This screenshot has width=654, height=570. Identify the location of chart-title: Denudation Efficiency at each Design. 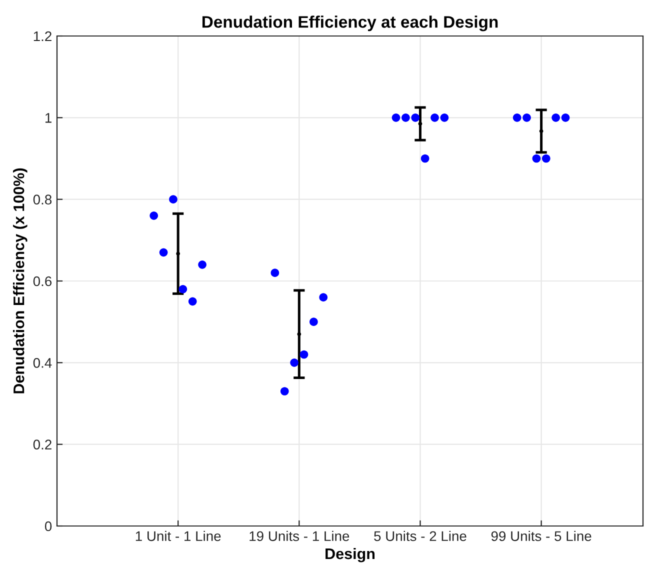
(350, 24).